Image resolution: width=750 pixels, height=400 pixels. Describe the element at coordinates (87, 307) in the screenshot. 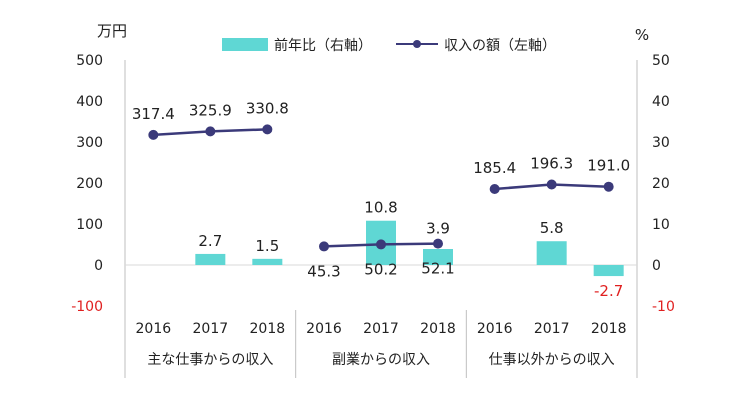

I see `left-tick-label: -100` at that location.